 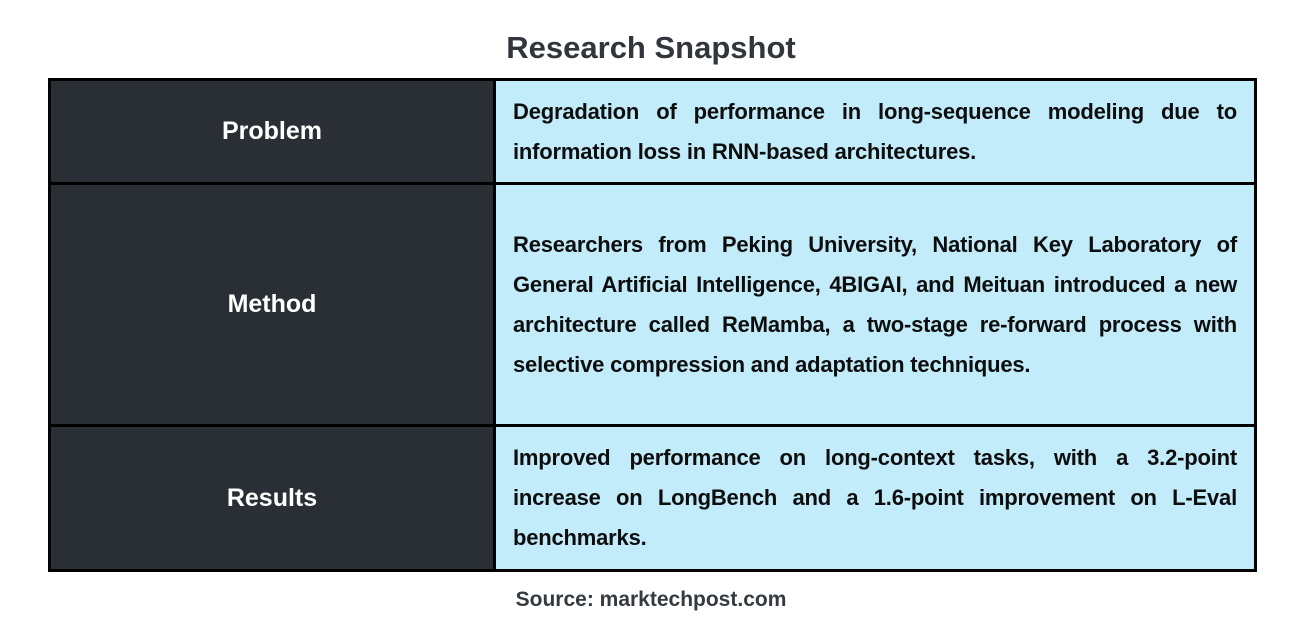 What do you see at coordinates (651, 47) in the screenshot?
I see `page-title: Research Snapshot` at bounding box center [651, 47].